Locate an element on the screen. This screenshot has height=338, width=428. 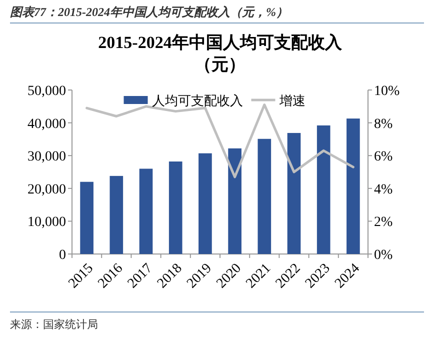
legend-label: 人均可支配收入 is located at coordinates (197, 100).